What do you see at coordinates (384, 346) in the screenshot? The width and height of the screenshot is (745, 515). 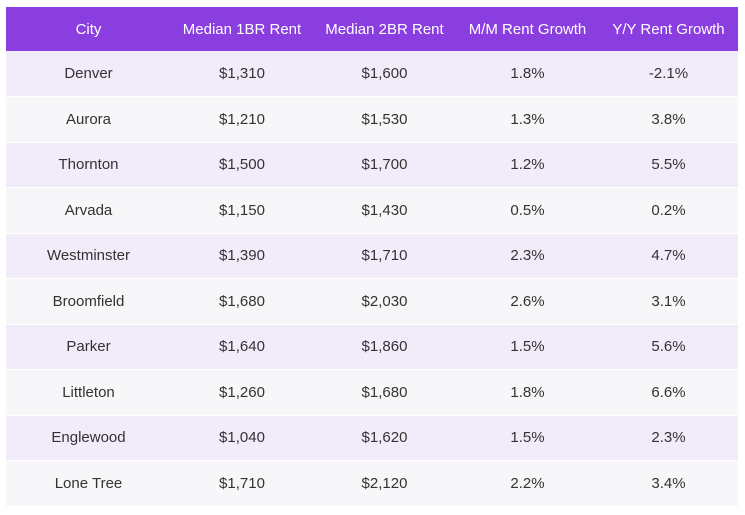 I see `median-2br-rent-cell: $1,860` at bounding box center [384, 346].